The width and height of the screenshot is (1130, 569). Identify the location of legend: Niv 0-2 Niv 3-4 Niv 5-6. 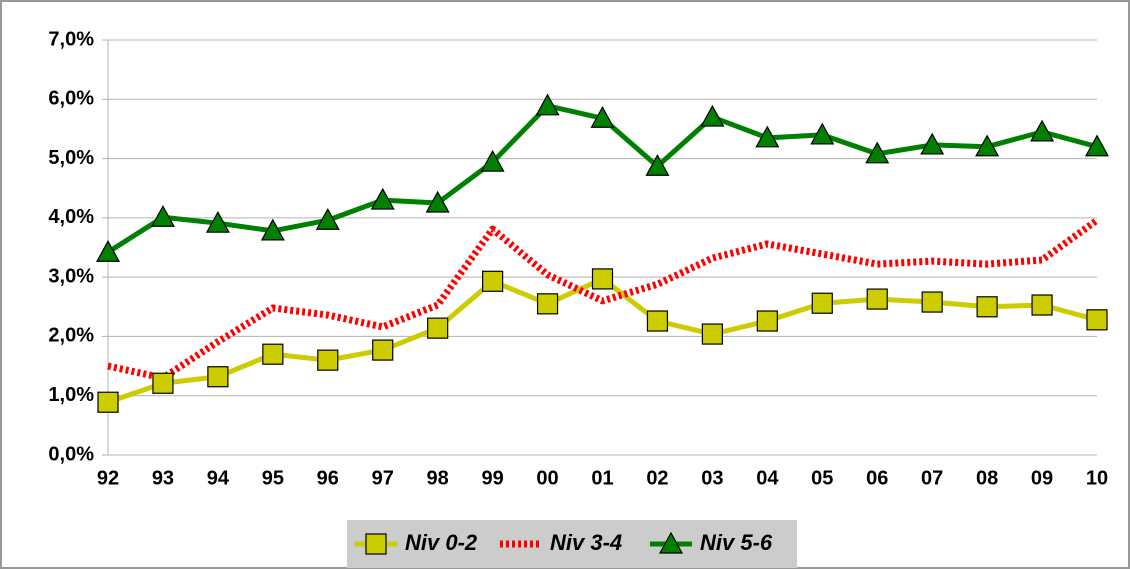
(564, 542).